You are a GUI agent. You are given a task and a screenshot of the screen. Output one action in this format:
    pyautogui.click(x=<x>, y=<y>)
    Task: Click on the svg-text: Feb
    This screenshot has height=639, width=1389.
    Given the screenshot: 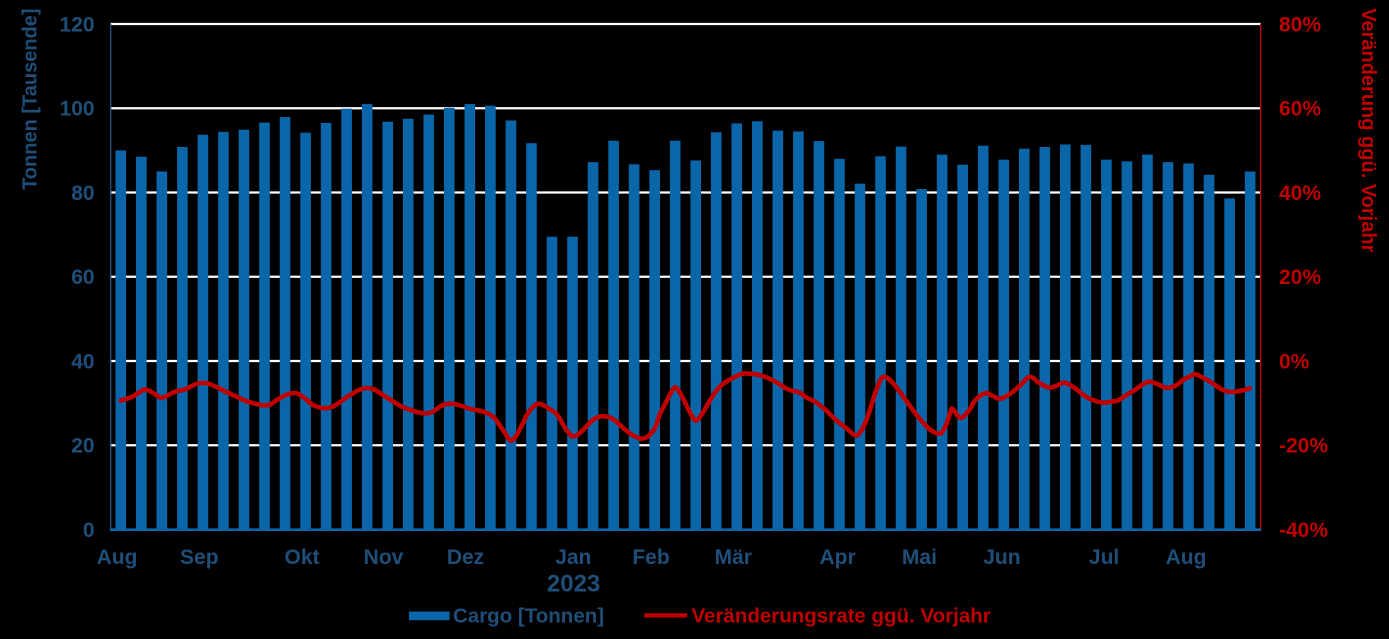 What is the action you would take?
    pyautogui.click(x=650, y=557)
    